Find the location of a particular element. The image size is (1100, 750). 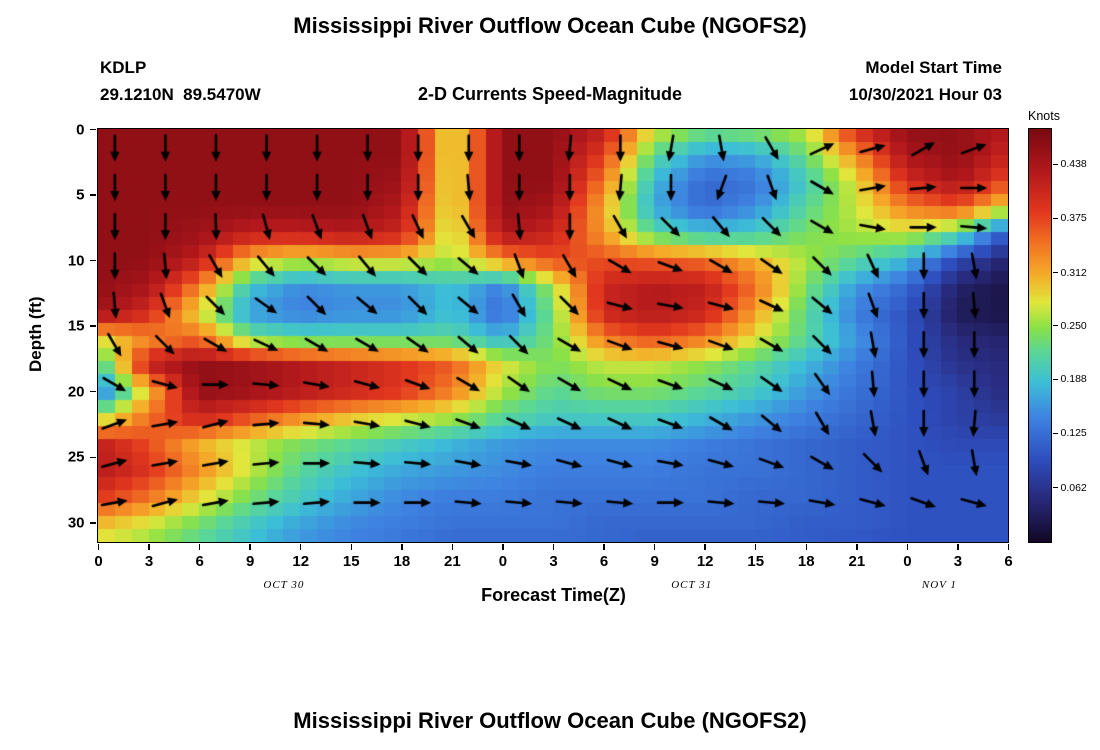

y-tick-label: 5 is located at coordinates (80, 195).